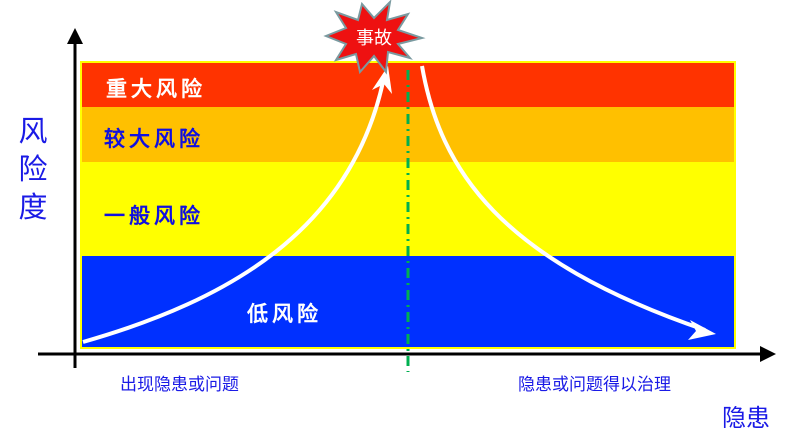 This screenshot has width=800, height=428. I want to click on band-label-low: 低风险, so click(284, 314).